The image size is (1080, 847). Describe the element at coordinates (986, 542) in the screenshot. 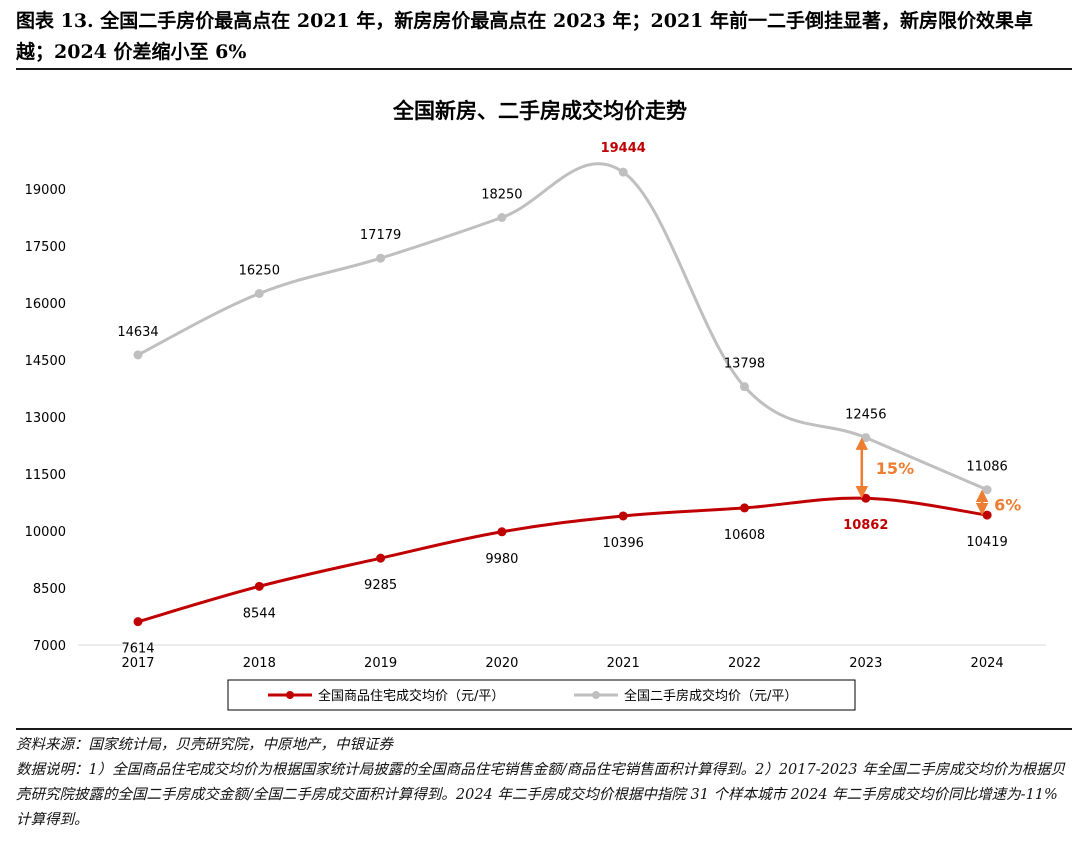

I see `new-home-data-label: 10419` at that location.